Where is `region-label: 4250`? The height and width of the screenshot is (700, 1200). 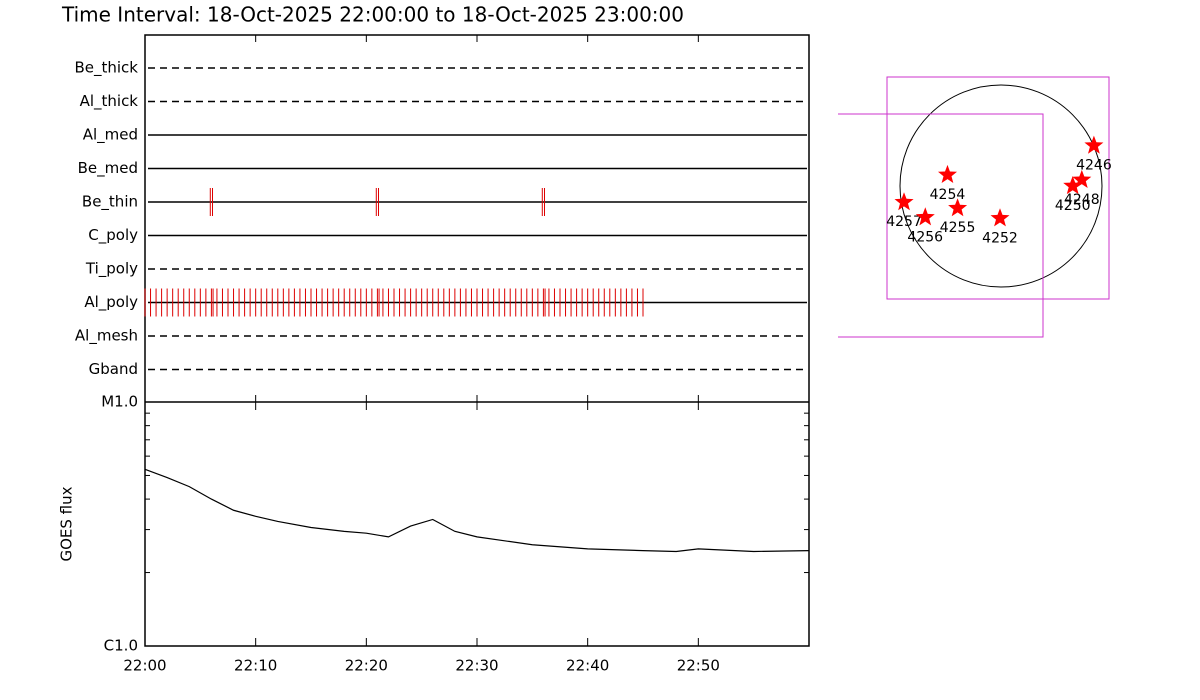
region-label: 4250 is located at coordinates (1073, 206).